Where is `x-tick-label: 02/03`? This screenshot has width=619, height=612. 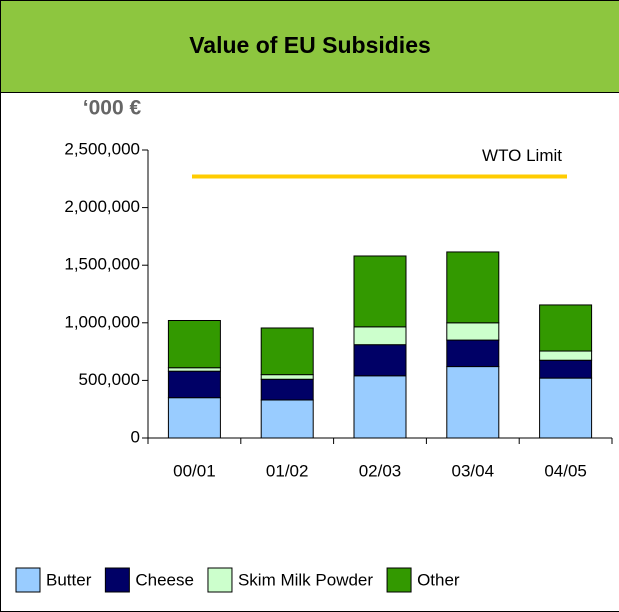 x-tick-label: 02/03 is located at coordinates (380, 470).